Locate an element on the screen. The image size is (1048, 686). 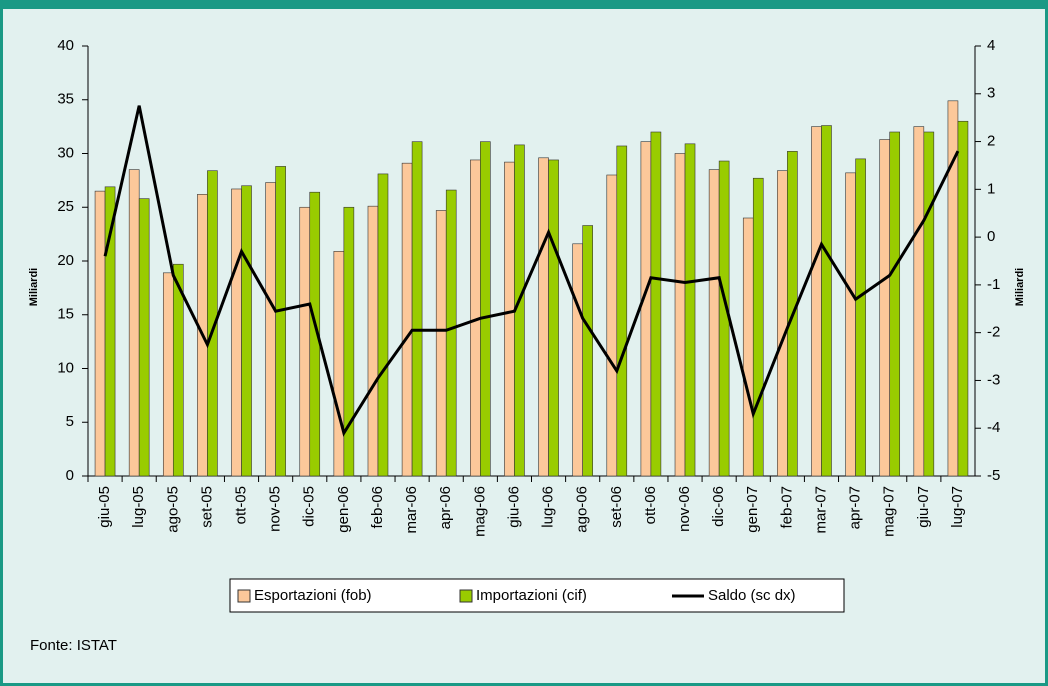
x-tick-label: ott-06 is located at coordinates (650, 505).